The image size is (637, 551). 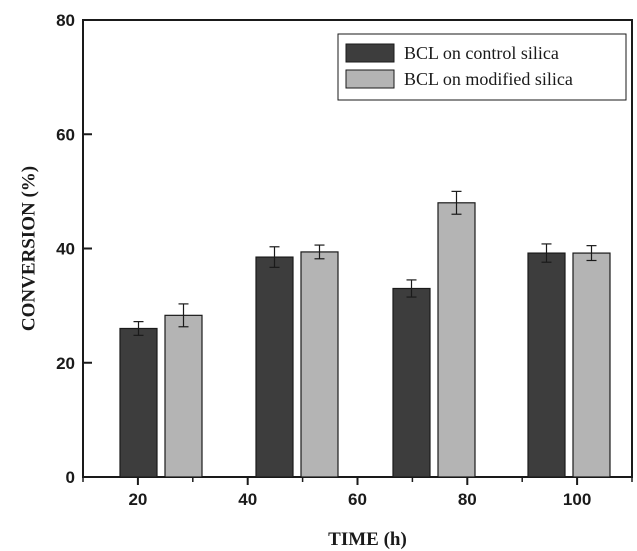 I want to click on x-tick-label: 100, so click(x=577, y=499).